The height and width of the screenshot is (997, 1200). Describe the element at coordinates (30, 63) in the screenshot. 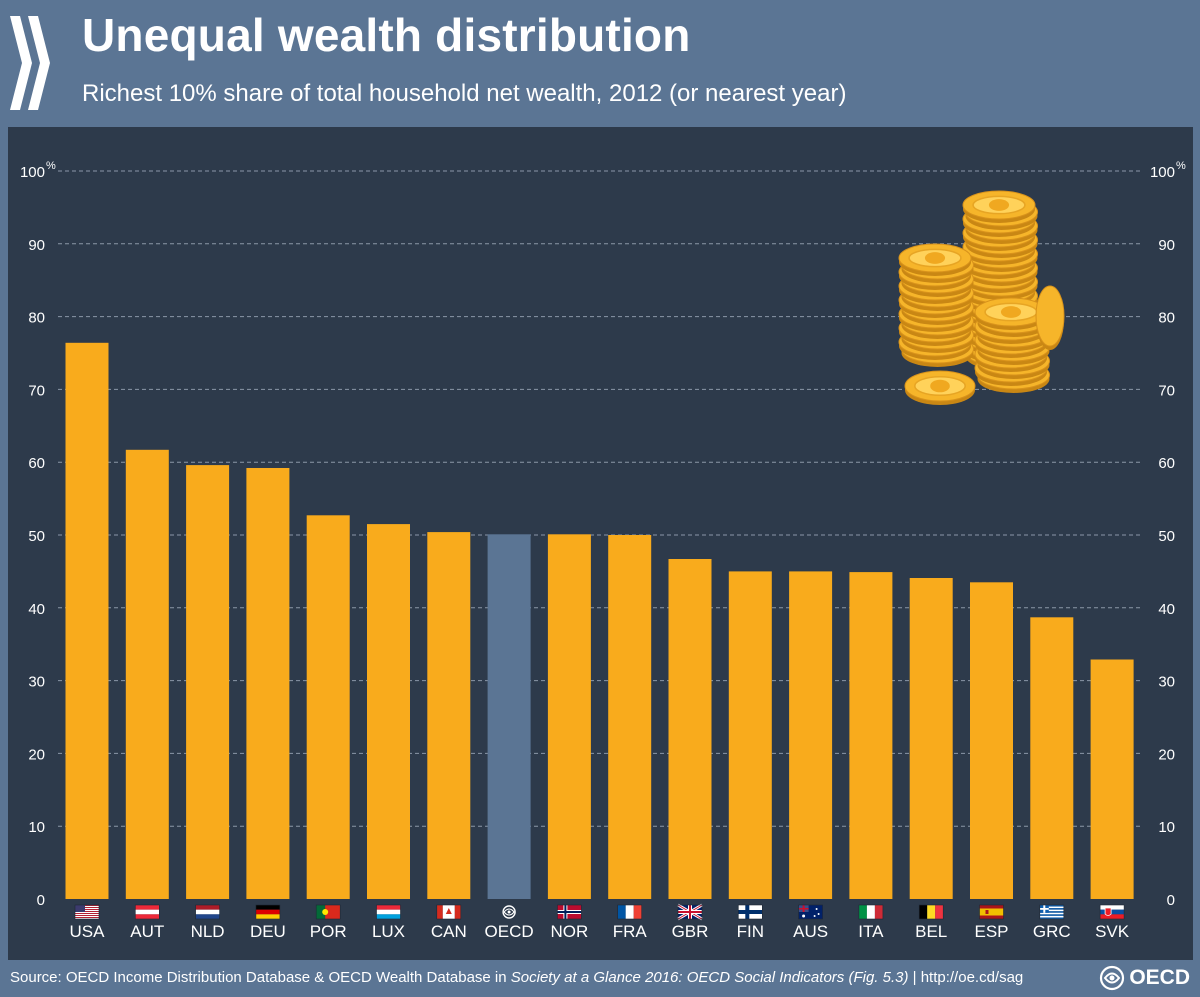

I see `oecd-chevron-logo-icon` at that location.